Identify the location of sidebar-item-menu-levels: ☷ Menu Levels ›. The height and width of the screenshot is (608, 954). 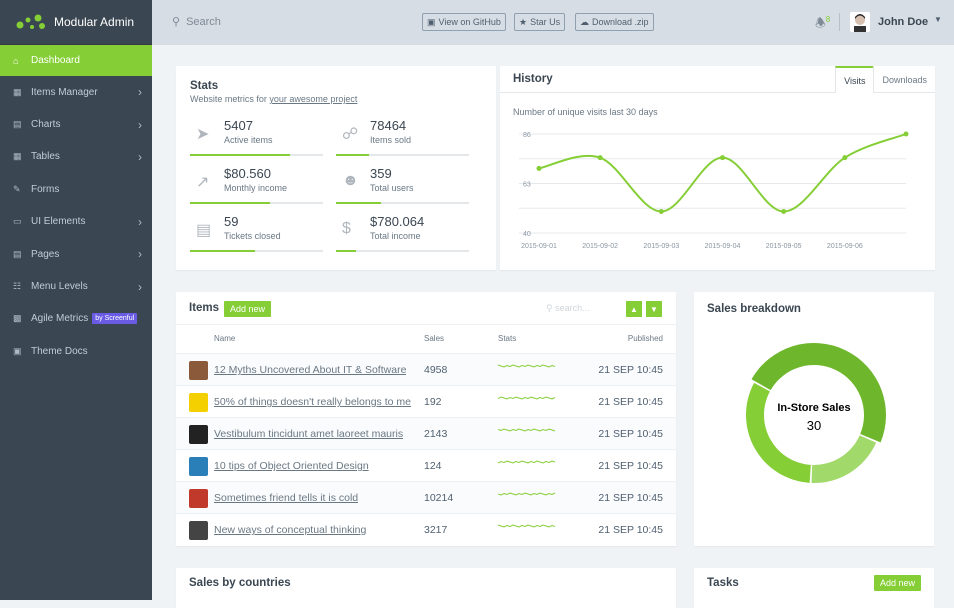
(76, 286).